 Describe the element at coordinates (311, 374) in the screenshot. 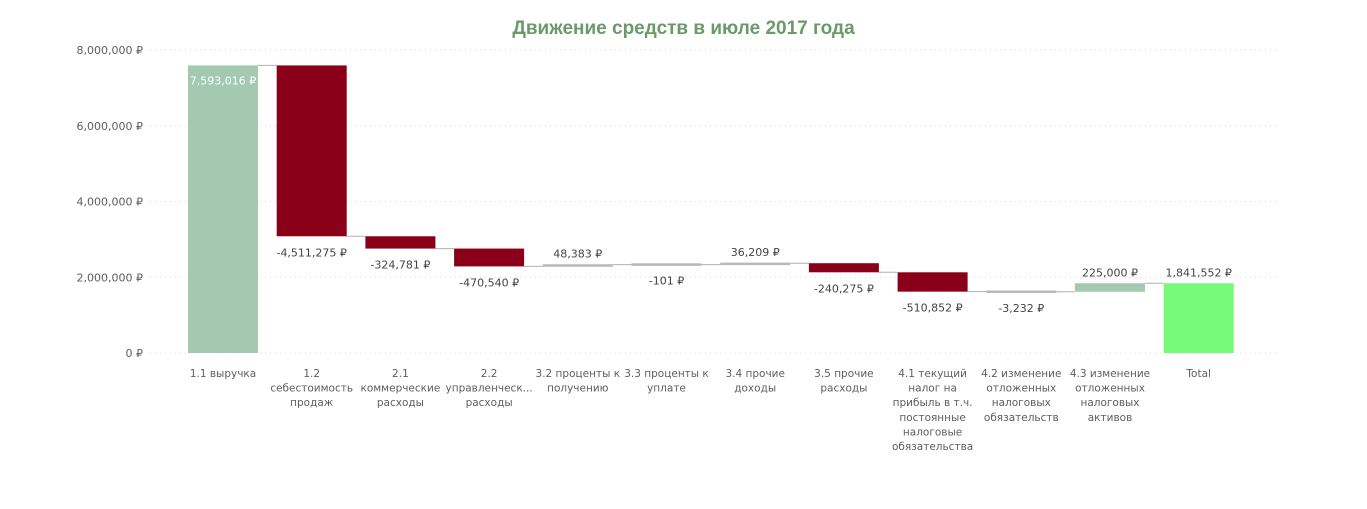

I see `category-label-line: 1.2` at that location.